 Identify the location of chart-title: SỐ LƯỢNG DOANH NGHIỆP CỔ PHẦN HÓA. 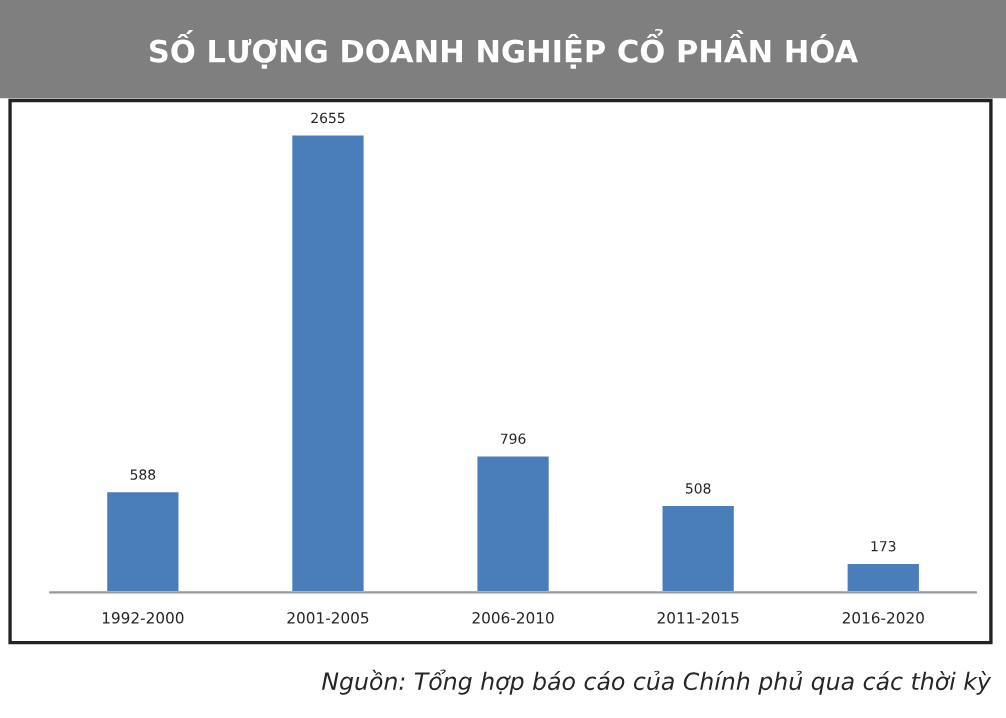
(504, 48).